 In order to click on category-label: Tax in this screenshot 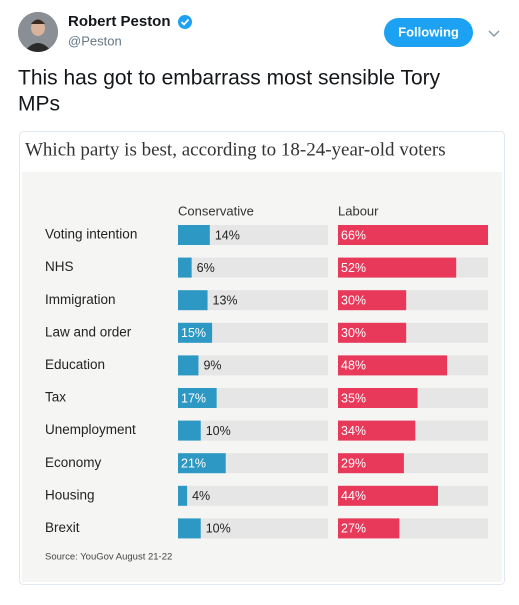, I will do `click(55, 397)`.